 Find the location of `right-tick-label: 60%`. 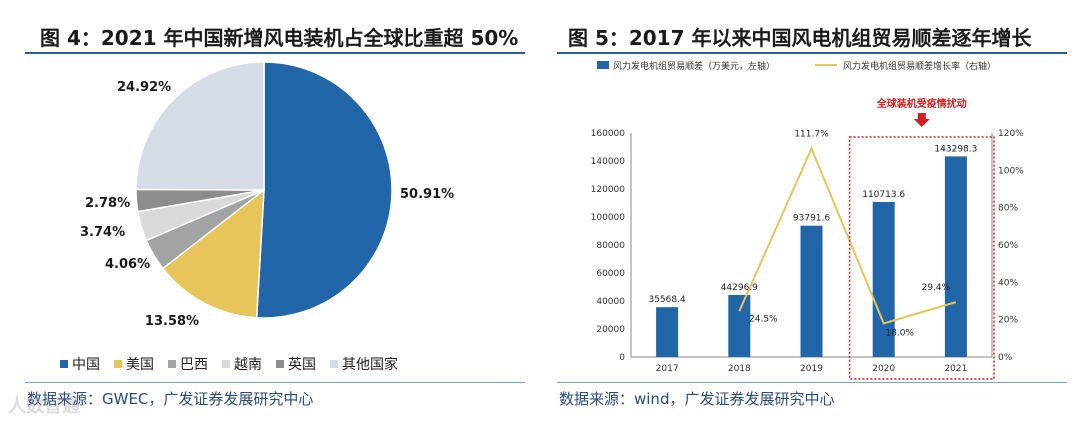

right-tick-label: 60% is located at coordinates (1008, 246).